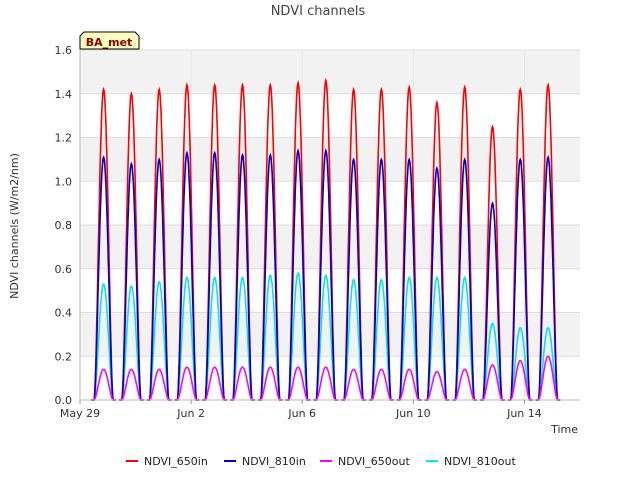 The image size is (640, 480). What do you see at coordinates (318, 11) in the screenshot?
I see `chart-title: NDVI channels` at bounding box center [318, 11].